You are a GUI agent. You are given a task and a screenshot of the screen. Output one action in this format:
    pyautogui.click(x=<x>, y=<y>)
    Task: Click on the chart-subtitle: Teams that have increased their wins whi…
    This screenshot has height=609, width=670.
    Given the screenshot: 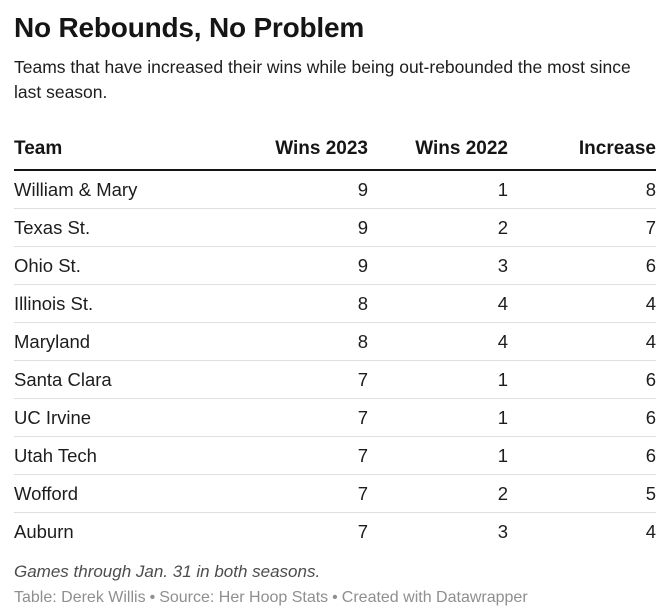 What is the action you would take?
    pyautogui.click(x=322, y=79)
    